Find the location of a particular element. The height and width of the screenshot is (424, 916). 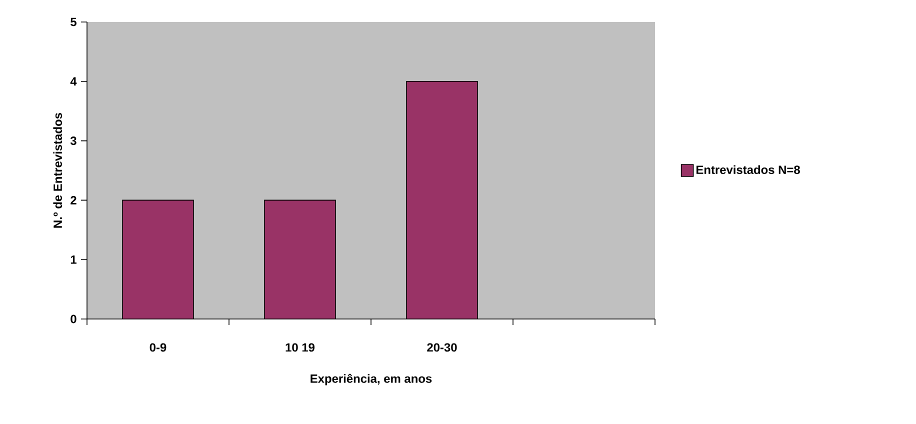

y-tick-label: 2 is located at coordinates (73, 200).